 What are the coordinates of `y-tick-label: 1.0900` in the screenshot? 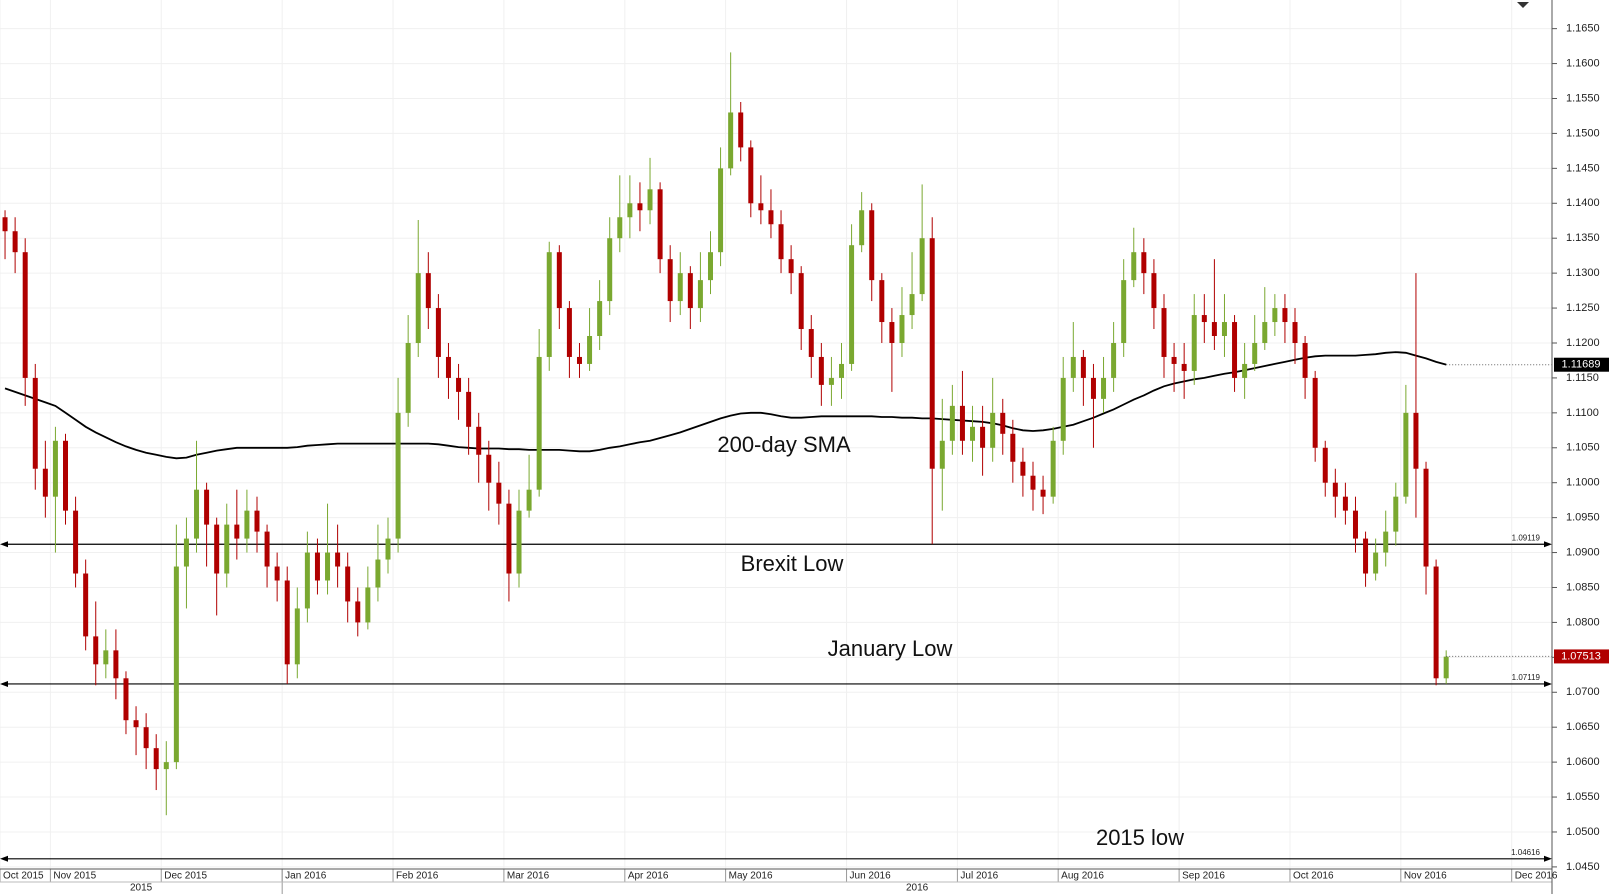 It's located at (1583, 552).